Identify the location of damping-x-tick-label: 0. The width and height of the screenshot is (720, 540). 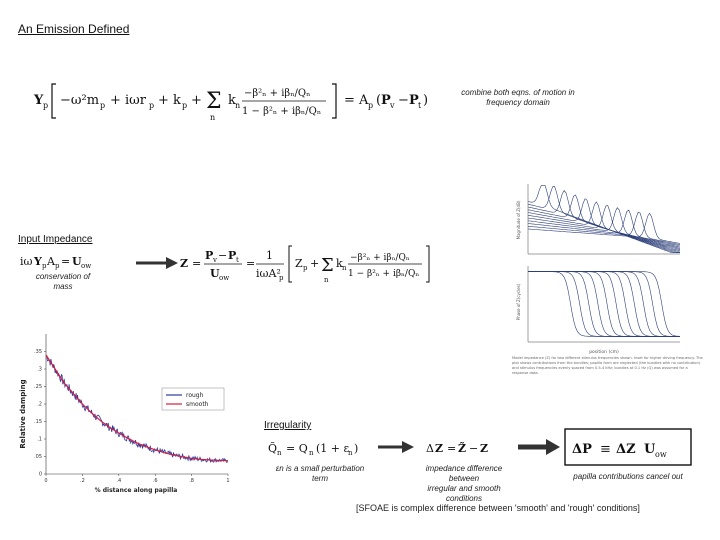
(45, 481).